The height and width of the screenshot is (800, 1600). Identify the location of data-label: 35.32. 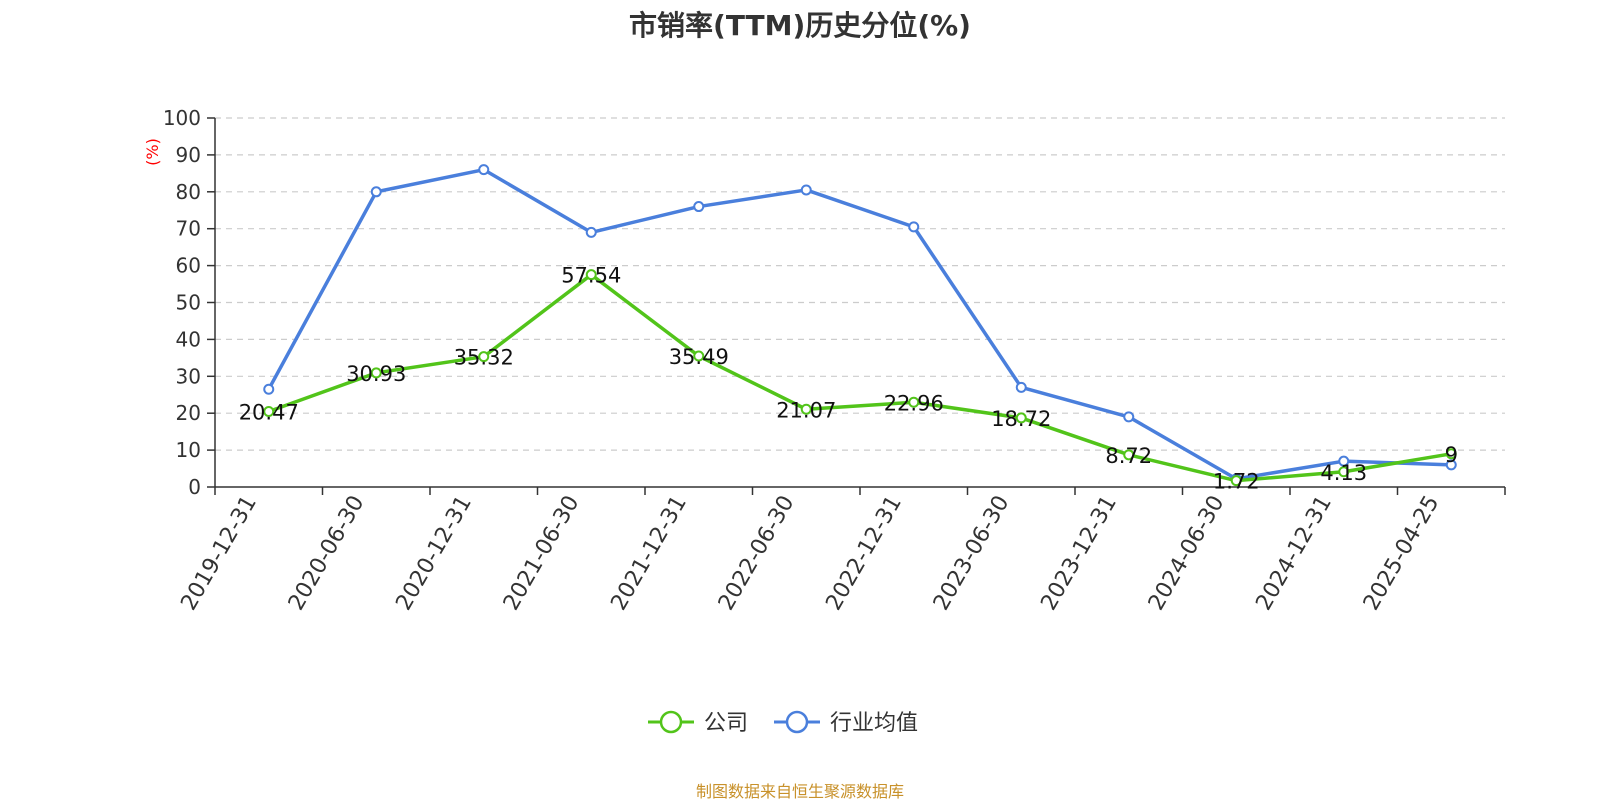
(484, 358).